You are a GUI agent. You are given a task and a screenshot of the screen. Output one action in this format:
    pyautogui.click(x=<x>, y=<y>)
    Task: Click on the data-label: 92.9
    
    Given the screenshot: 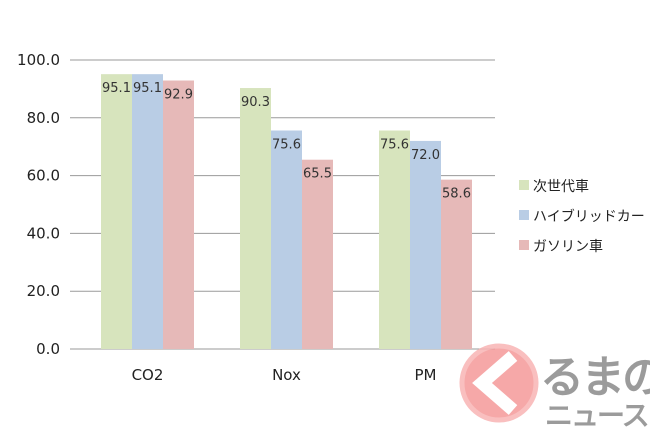 What is the action you would take?
    pyautogui.click(x=178, y=95)
    